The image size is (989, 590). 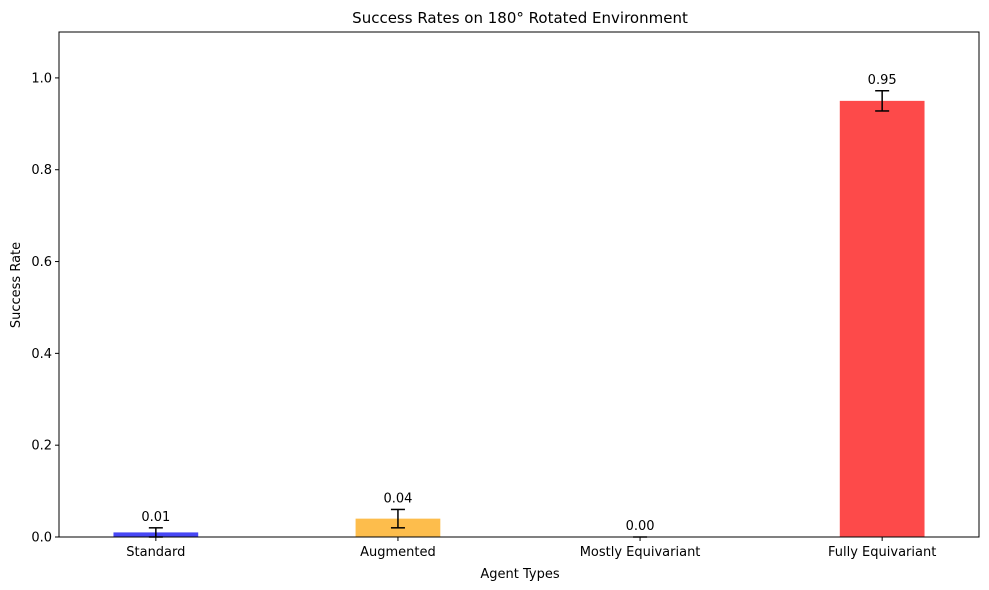 What do you see at coordinates (640, 526) in the screenshot?
I see `data-label-2: 0.00` at bounding box center [640, 526].